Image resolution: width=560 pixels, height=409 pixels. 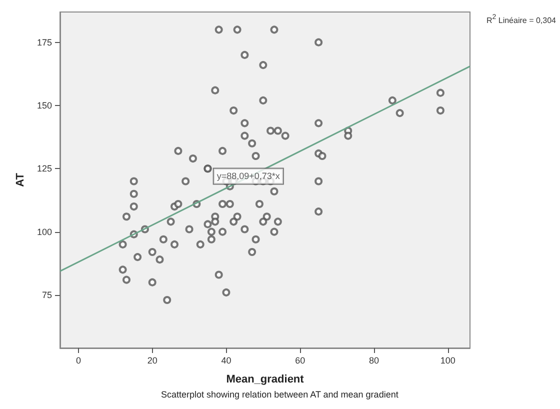 I want to click on x-tick-label: 20, so click(x=152, y=361).